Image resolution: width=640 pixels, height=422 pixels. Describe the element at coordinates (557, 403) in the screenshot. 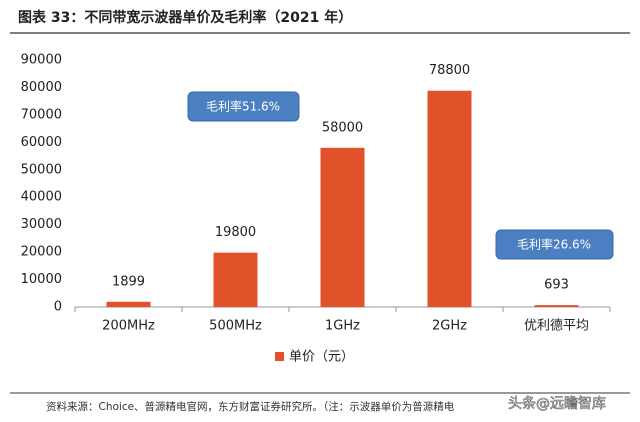

I see `watermark: 头条@远瞻智库` at that location.